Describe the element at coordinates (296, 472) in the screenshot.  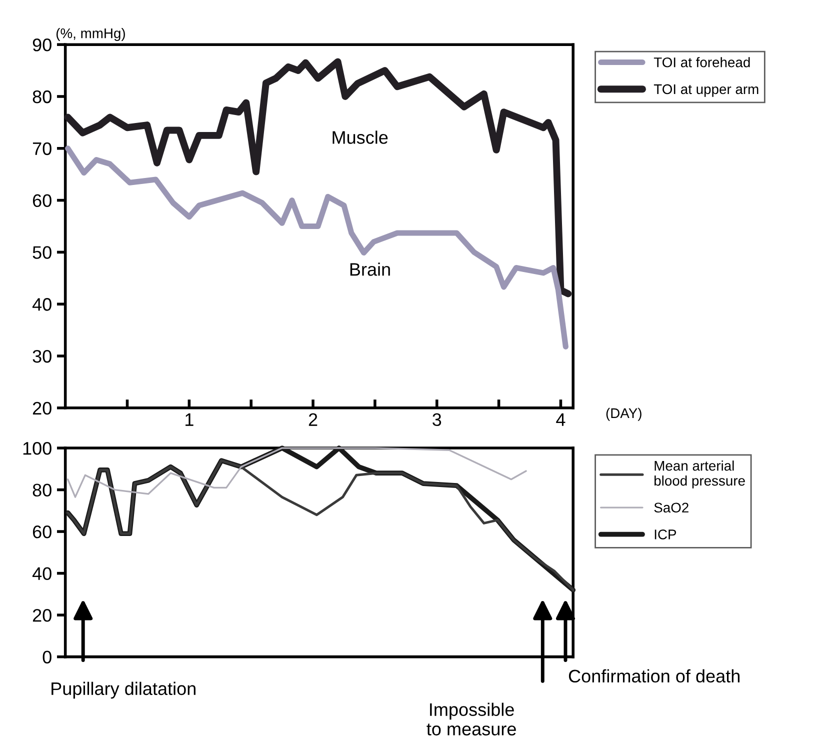
I see `line-series` at that location.